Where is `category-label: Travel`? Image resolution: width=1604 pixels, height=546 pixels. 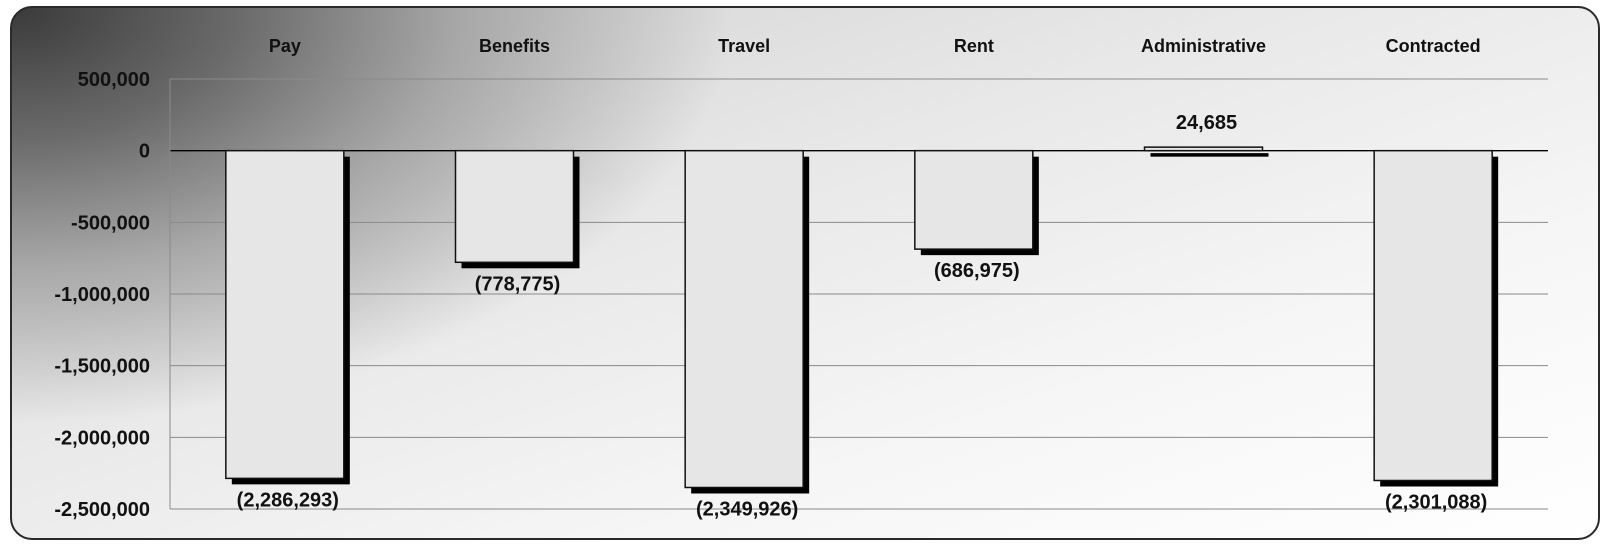 category-label: Travel is located at coordinates (744, 46).